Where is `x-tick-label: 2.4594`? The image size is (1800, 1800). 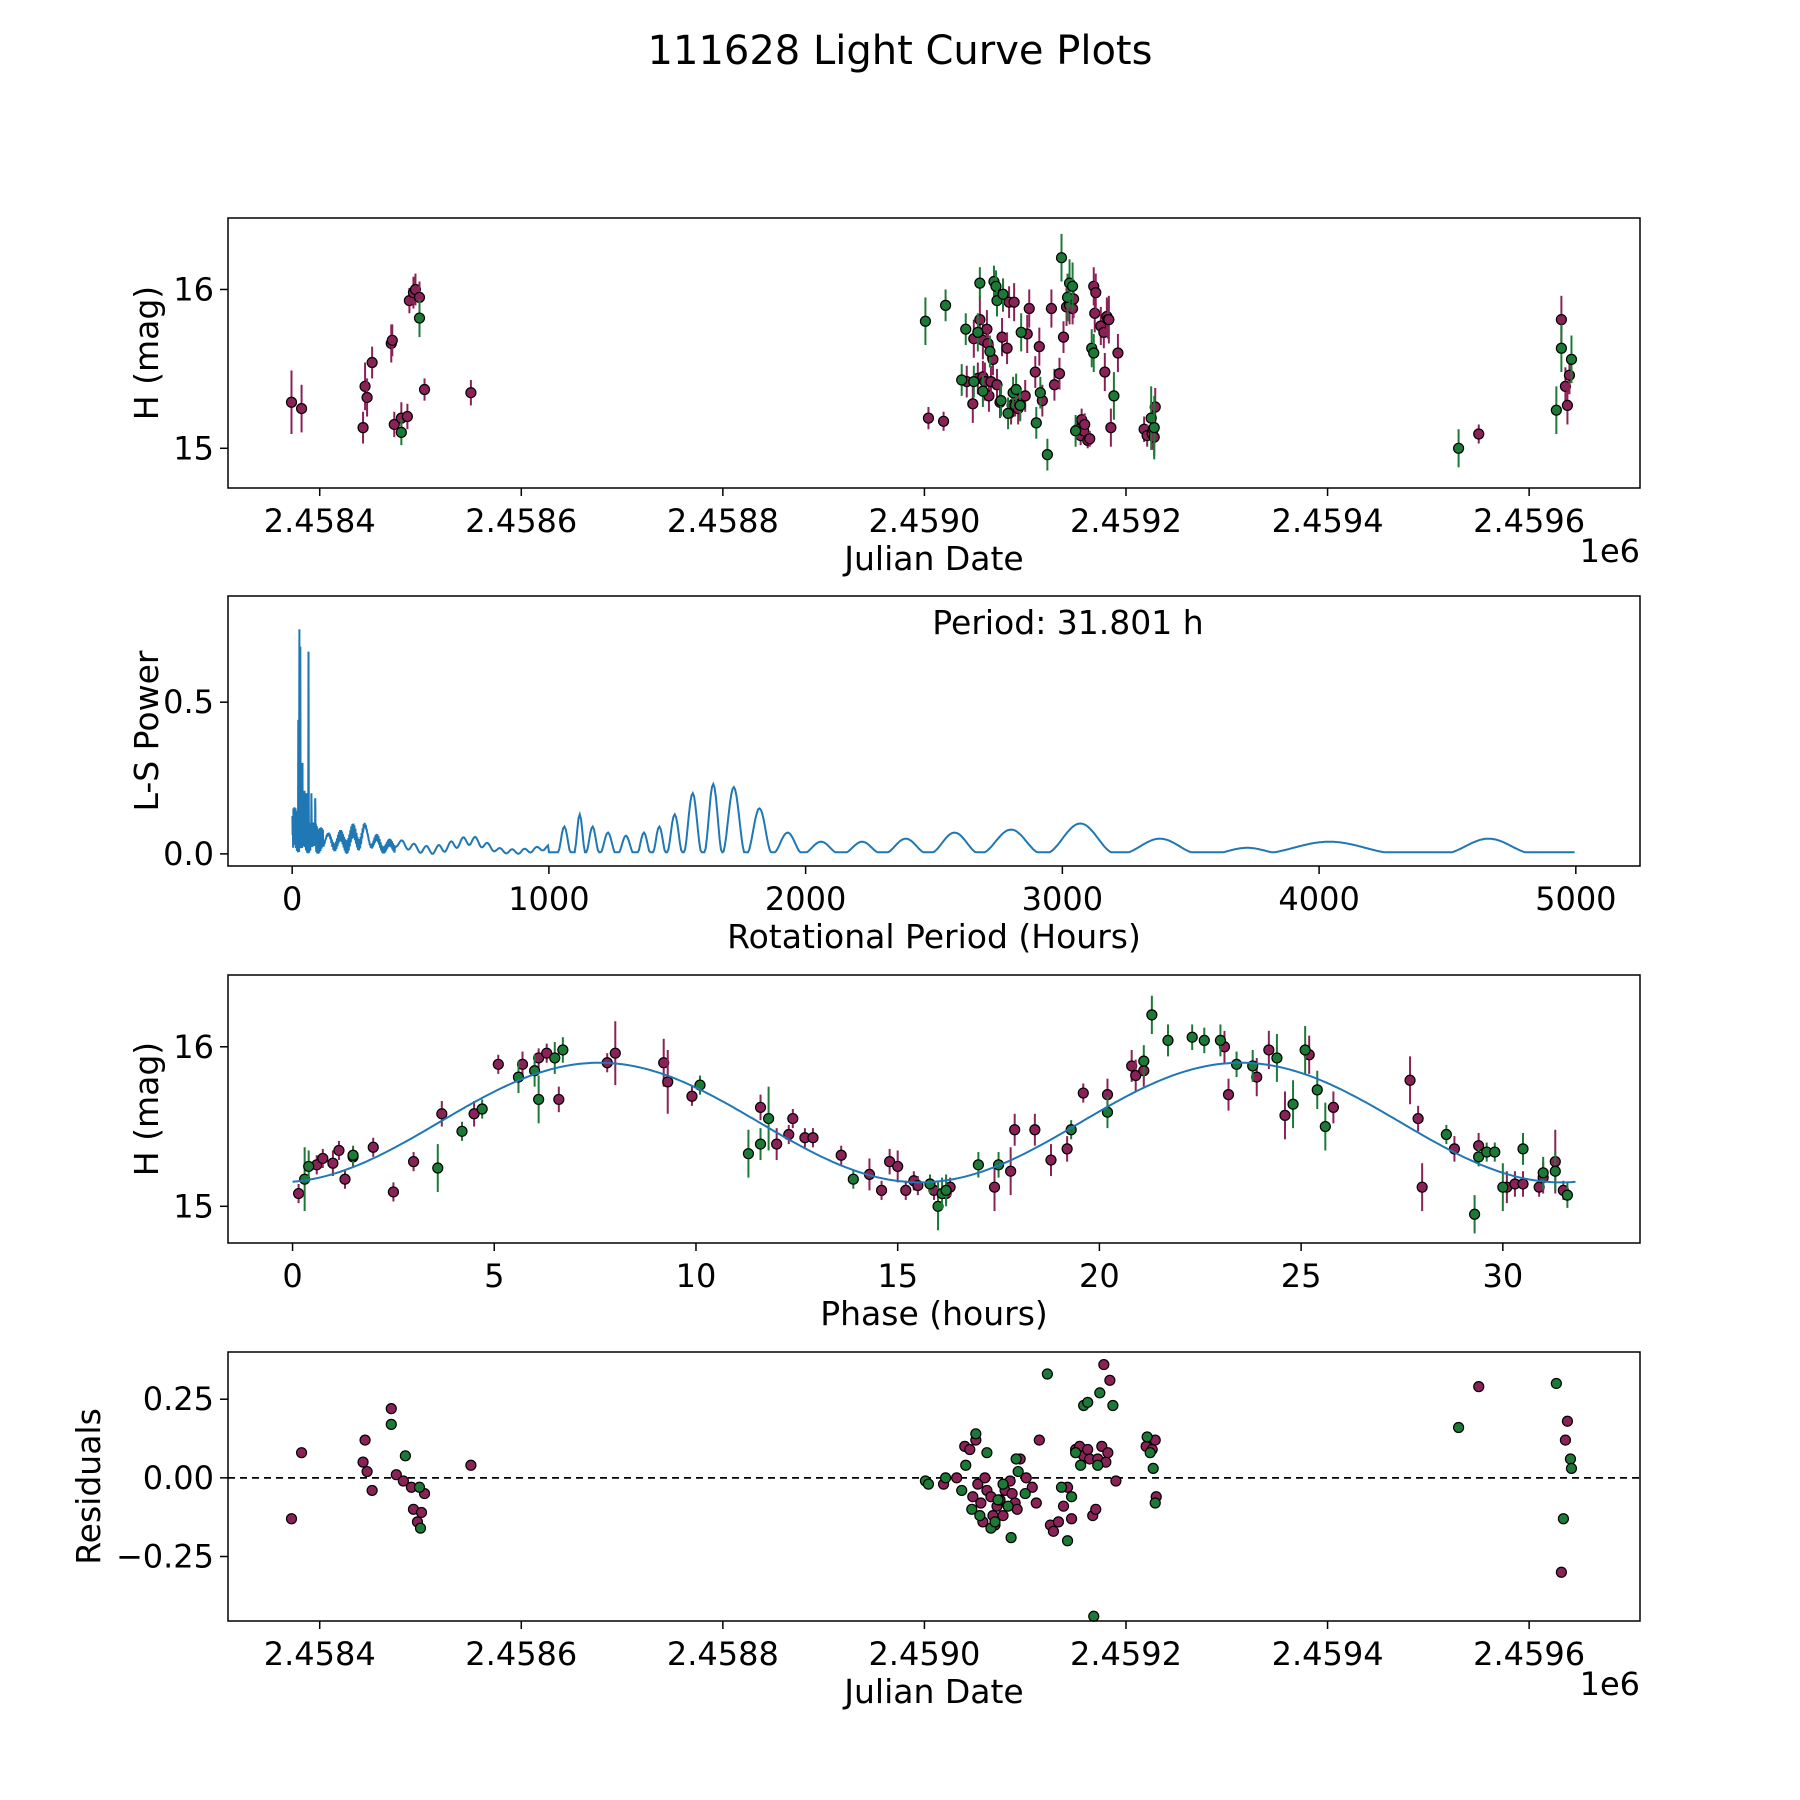
x-tick-label: 2.4594 is located at coordinates (1328, 521).